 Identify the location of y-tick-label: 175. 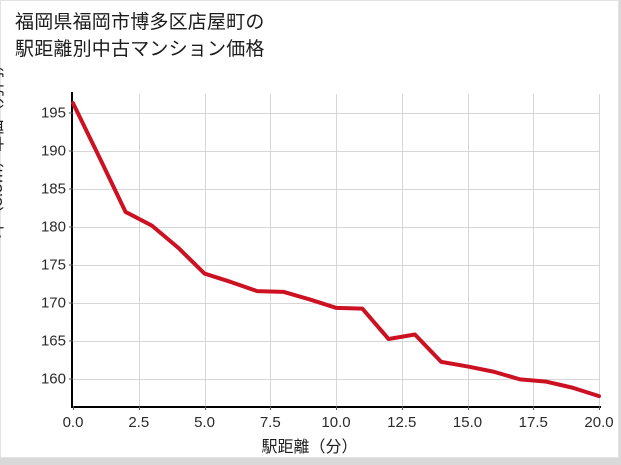
(53, 265).